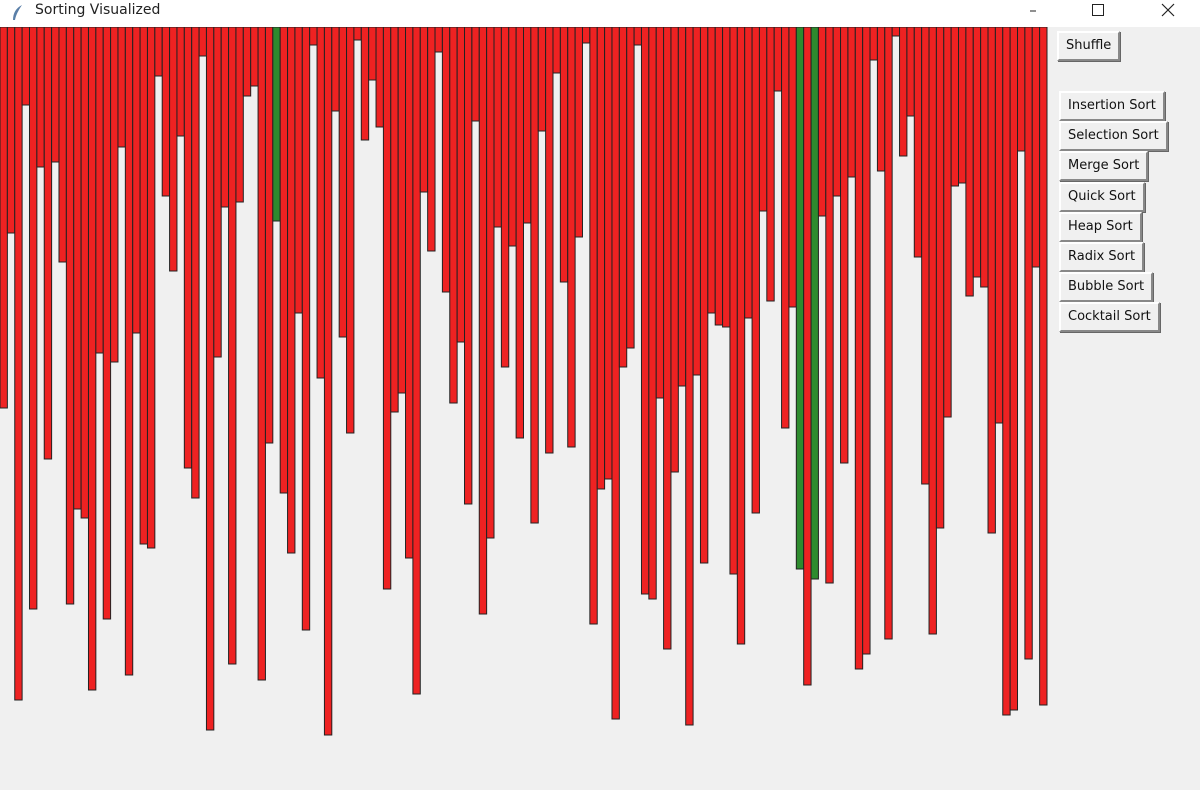  What do you see at coordinates (1104, 166) in the screenshot?
I see `sort-button: Merge Sort` at bounding box center [1104, 166].